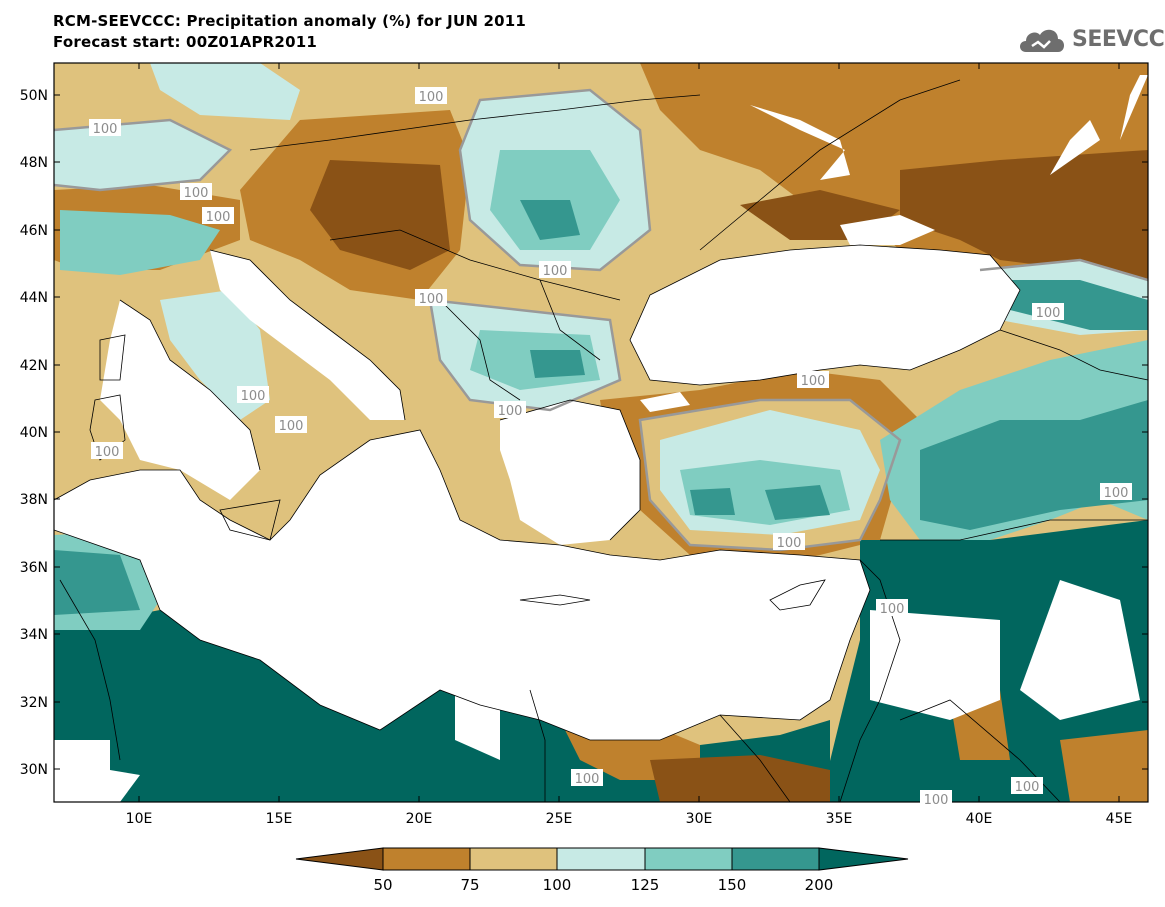 This screenshot has width=1165, height=907. I want to click on lat-tick-label: 42N, so click(34, 366).